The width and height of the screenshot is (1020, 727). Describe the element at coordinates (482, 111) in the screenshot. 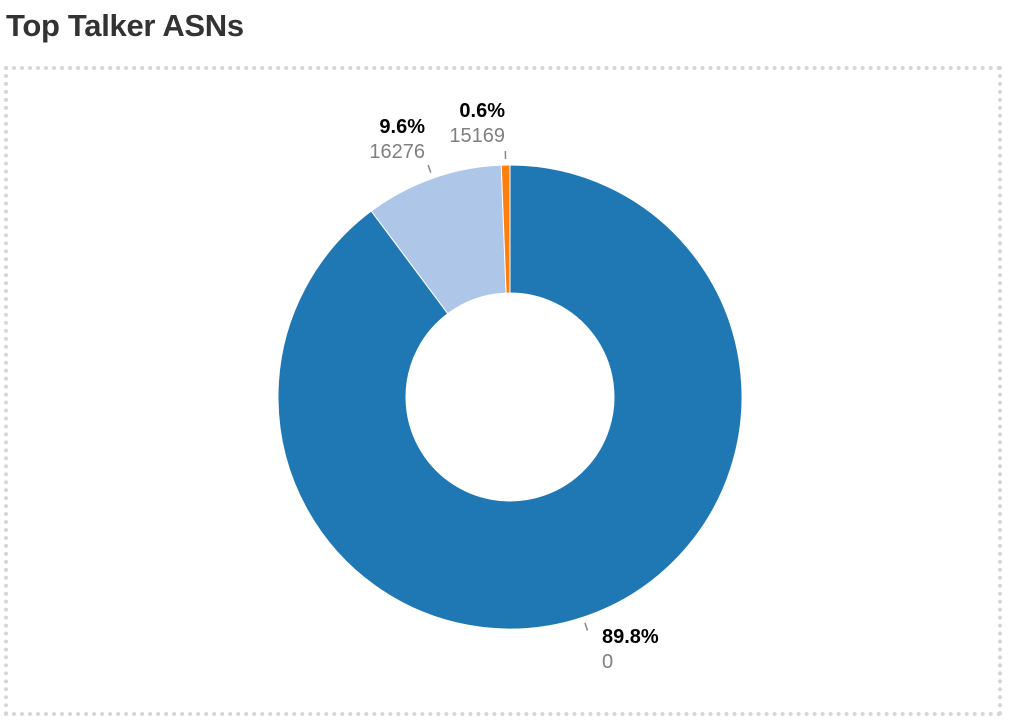

I see `slice-percent-label: 0.6%` at that location.